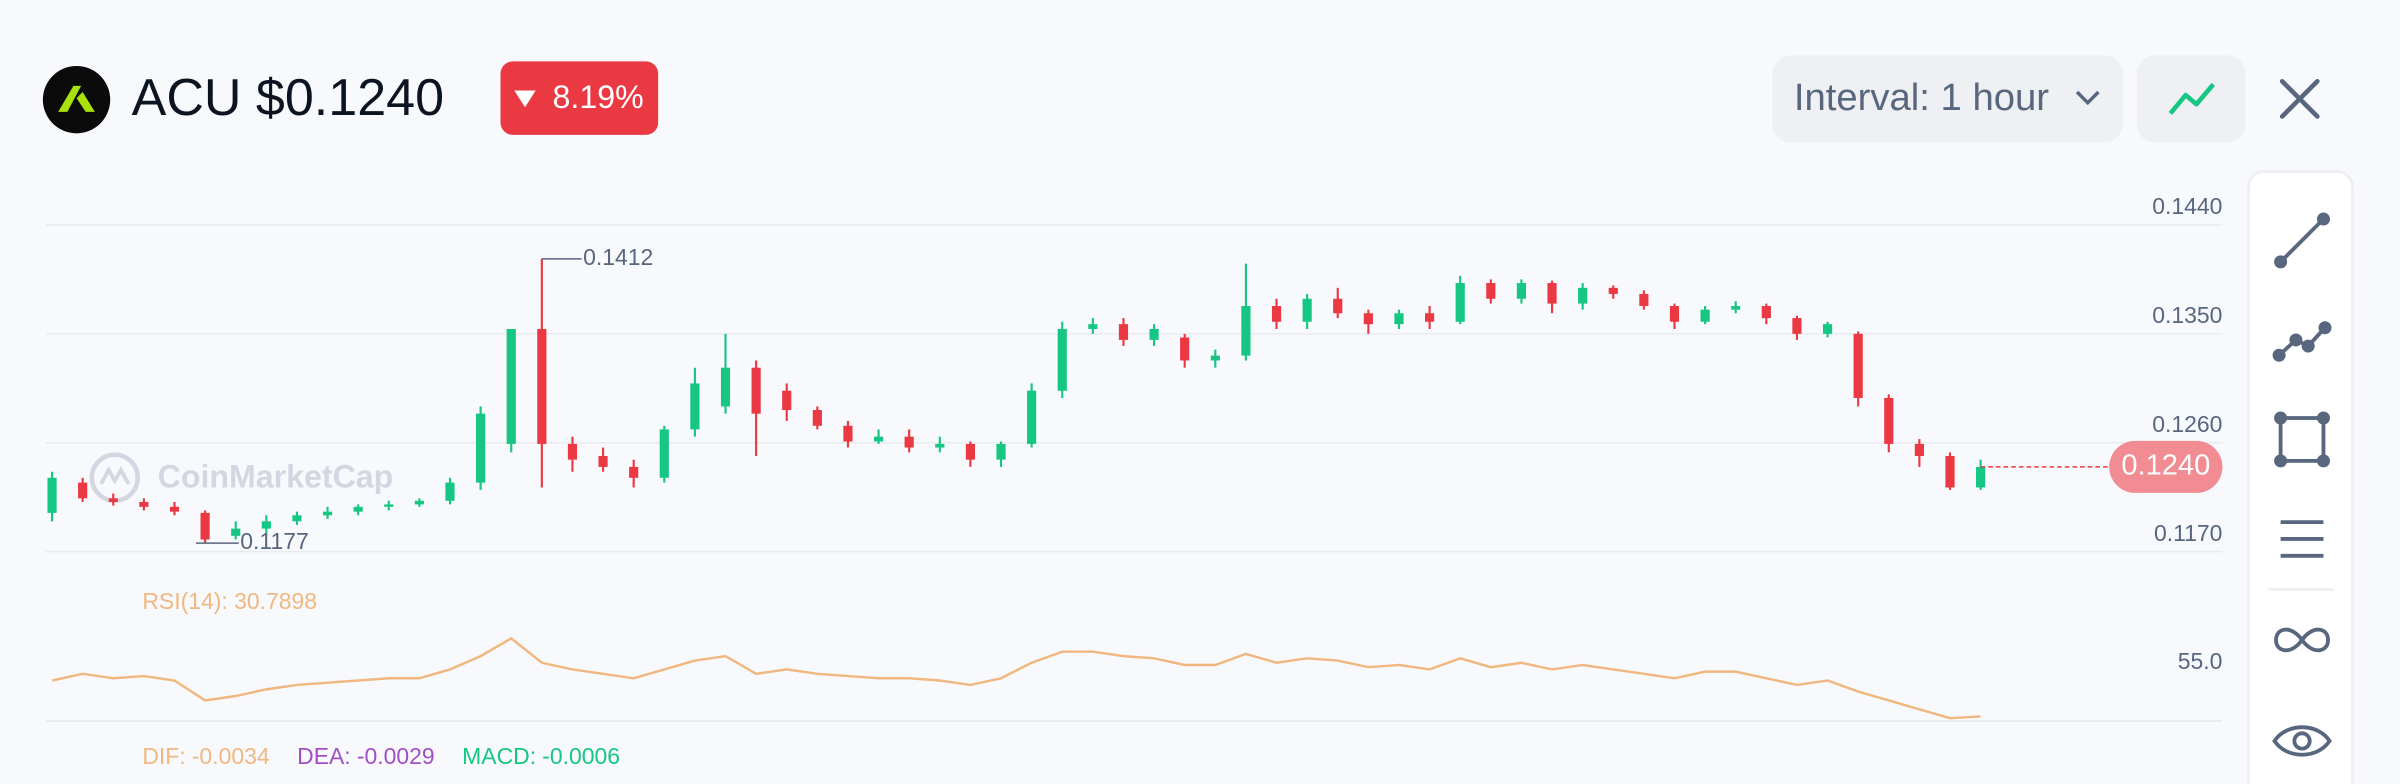 The width and height of the screenshot is (2400, 784). What do you see at coordinates (2300, 477) in the screenshot?
I see `drawing-toolbar` at bounding box center [2300, 477].